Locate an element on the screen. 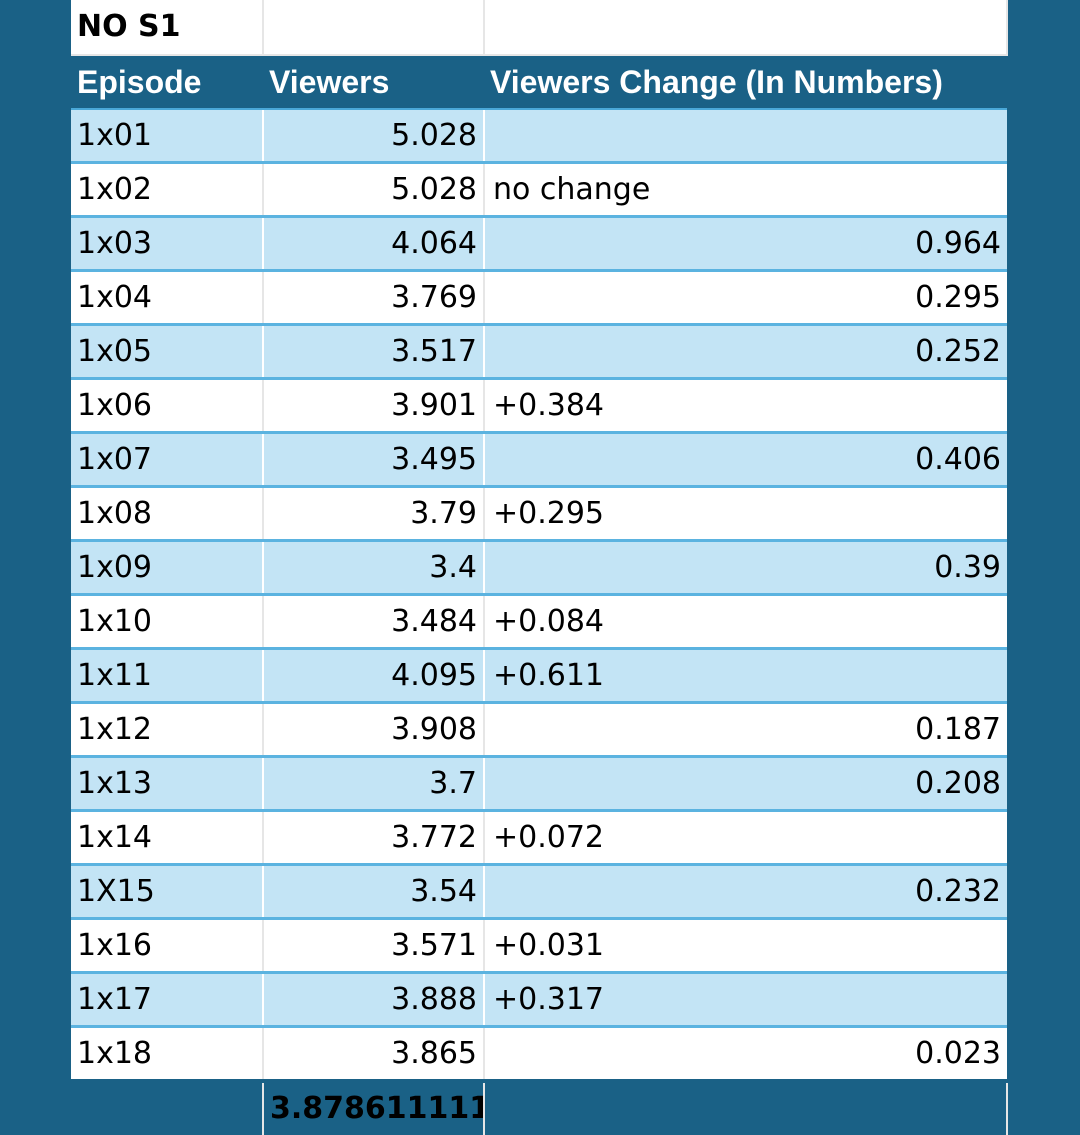  title-row: NO S1 is located at coordinates (539, 28).